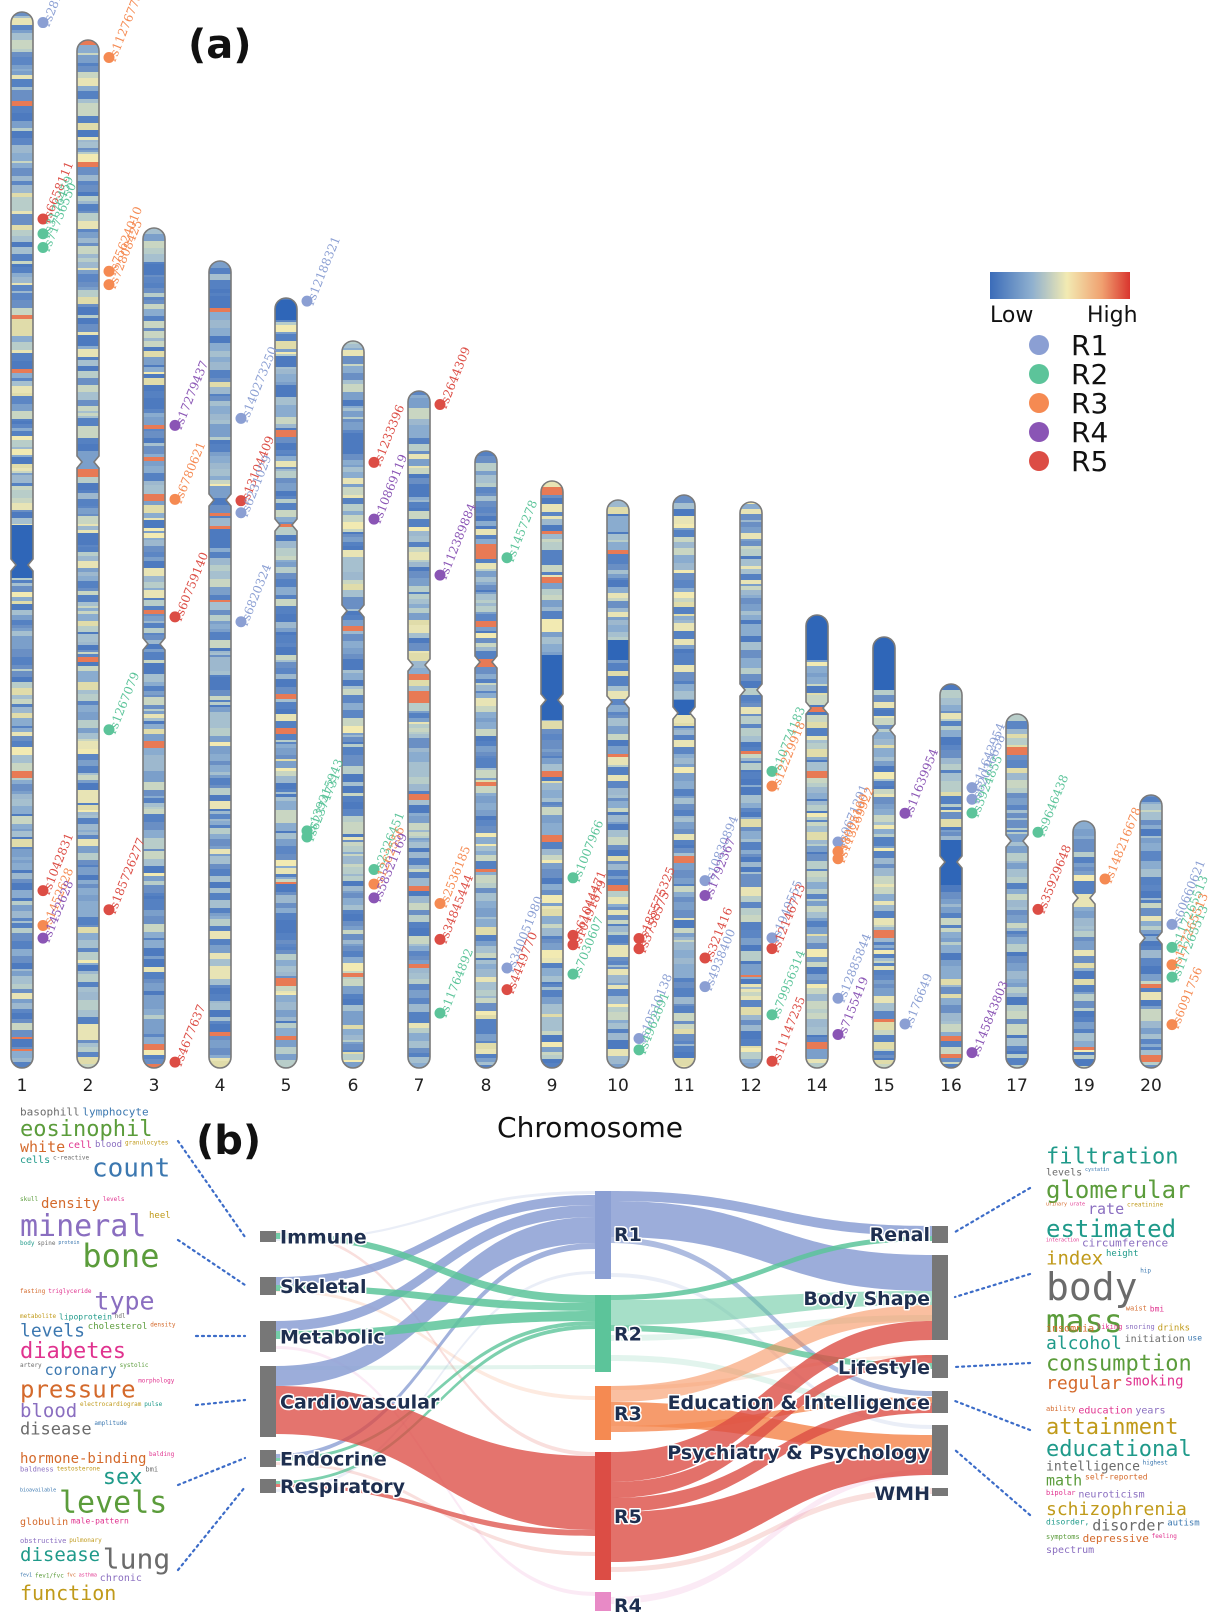 Image resolution: width=1214 pixels, height=1614 pixels. Describe the element at coordinates (454, 378) in the screenshot. I see `snp-label: rs2644309` at that location.